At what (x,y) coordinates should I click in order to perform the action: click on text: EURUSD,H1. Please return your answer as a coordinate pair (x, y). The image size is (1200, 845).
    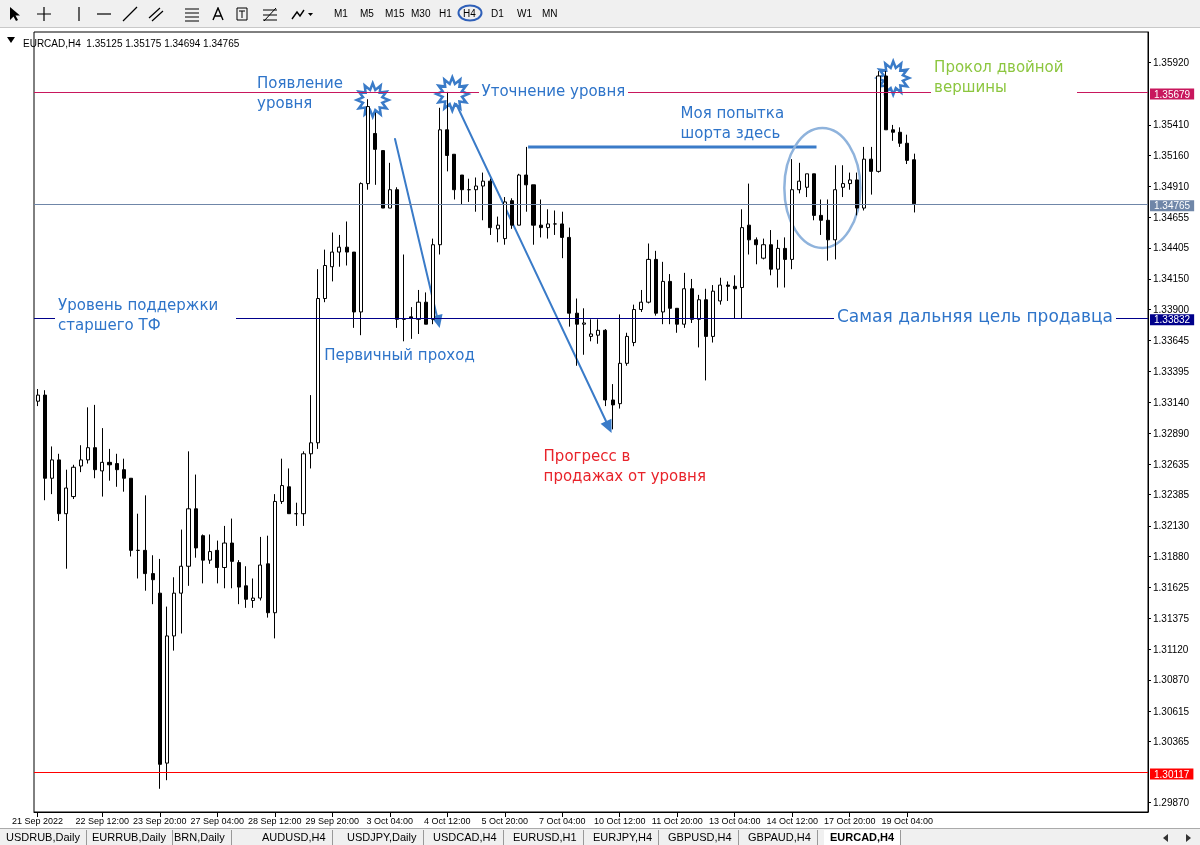
    Looking at the image, I should click on (545, 837).